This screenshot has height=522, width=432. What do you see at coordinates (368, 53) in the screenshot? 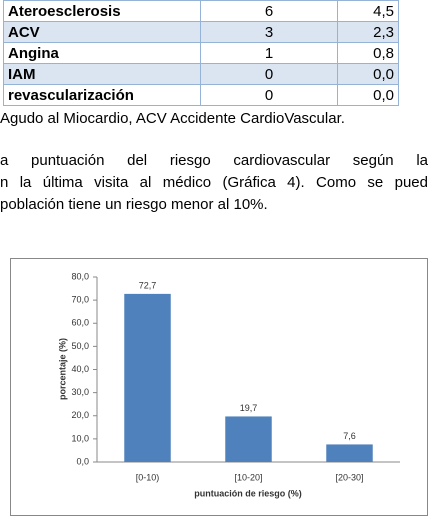
I see `cell: 0,8` at bounding box center [368, 53].